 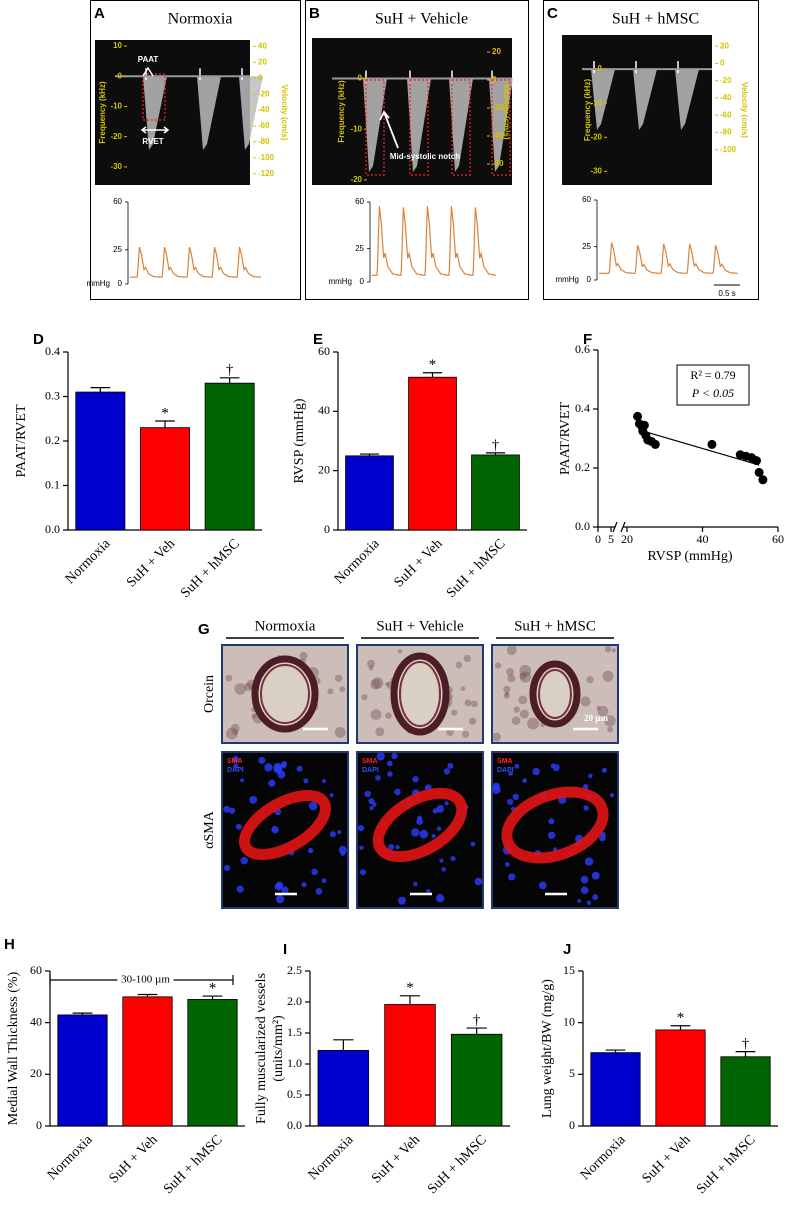 I want to click on scale-label: 20 µm, so click(x=596, y=718).